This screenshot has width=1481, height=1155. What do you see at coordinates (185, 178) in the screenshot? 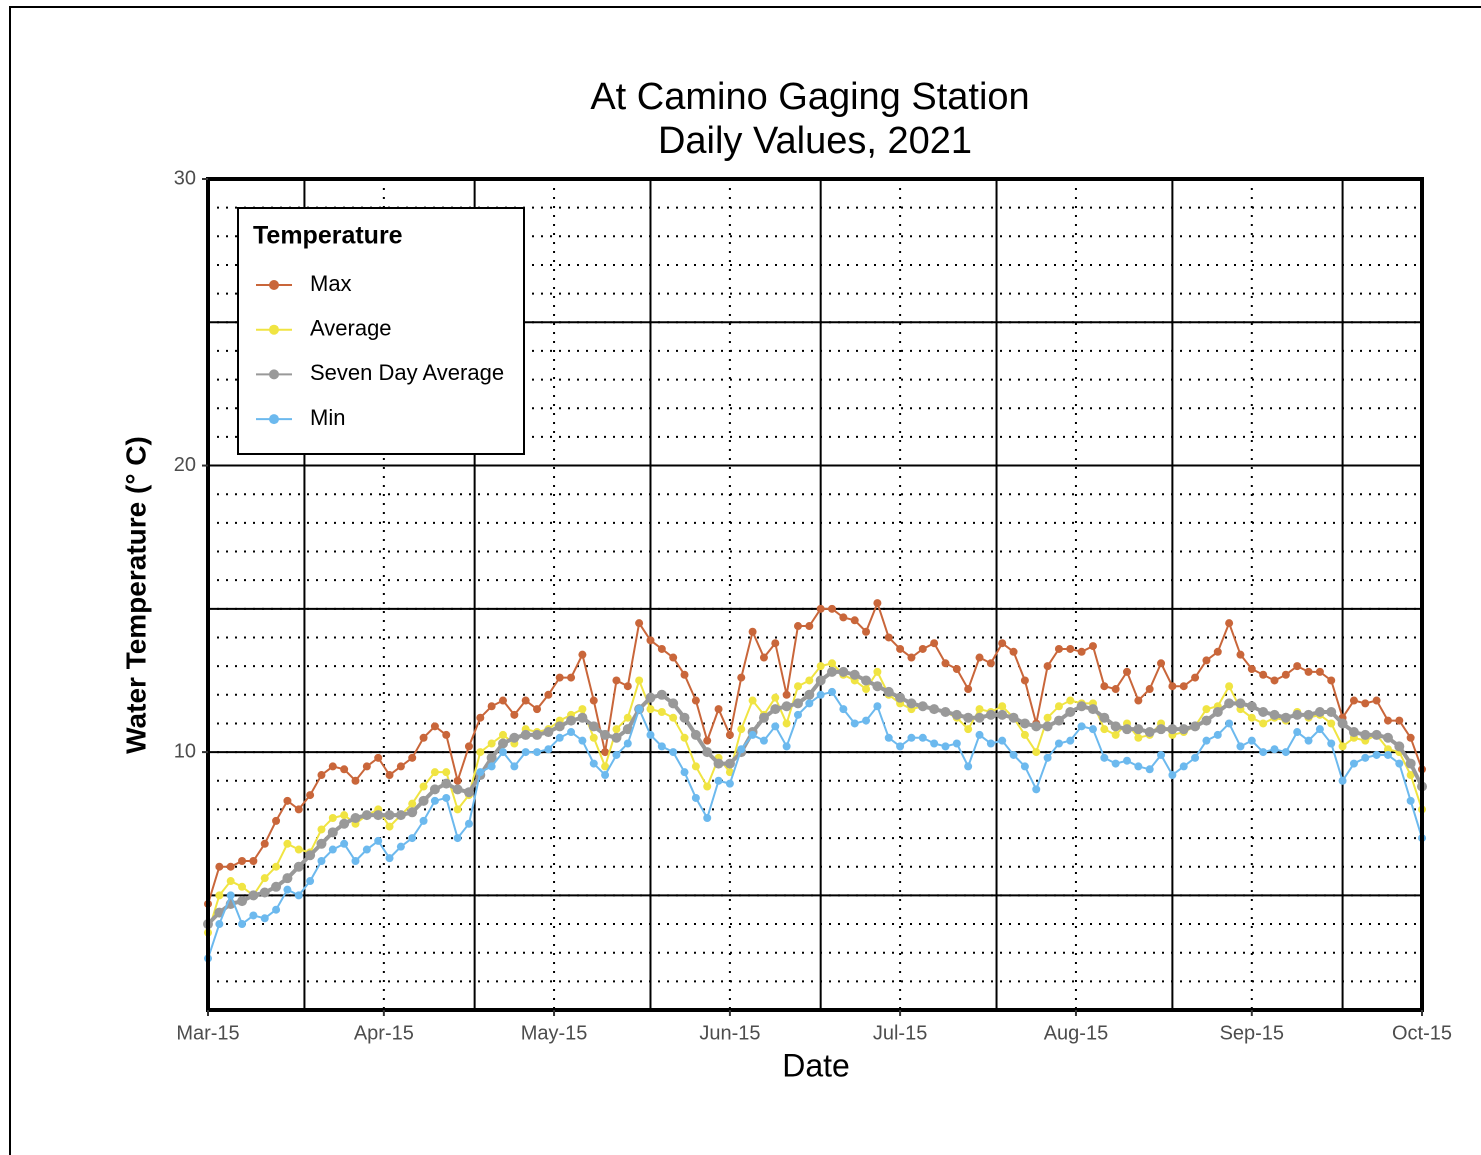
I see `y-tick-label: 30` at bounding box center [185, 178].